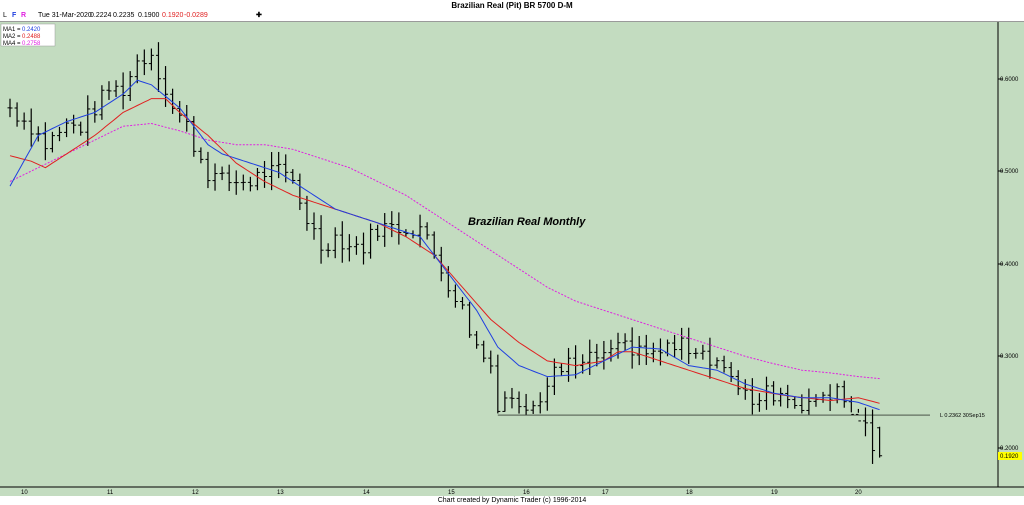 The height and width of the screenshot is (505, 1024). What do you see at coordinates (280, 493) in the screenshot?
I see `x-tick-label: 13` at bounding box center [280, 493].